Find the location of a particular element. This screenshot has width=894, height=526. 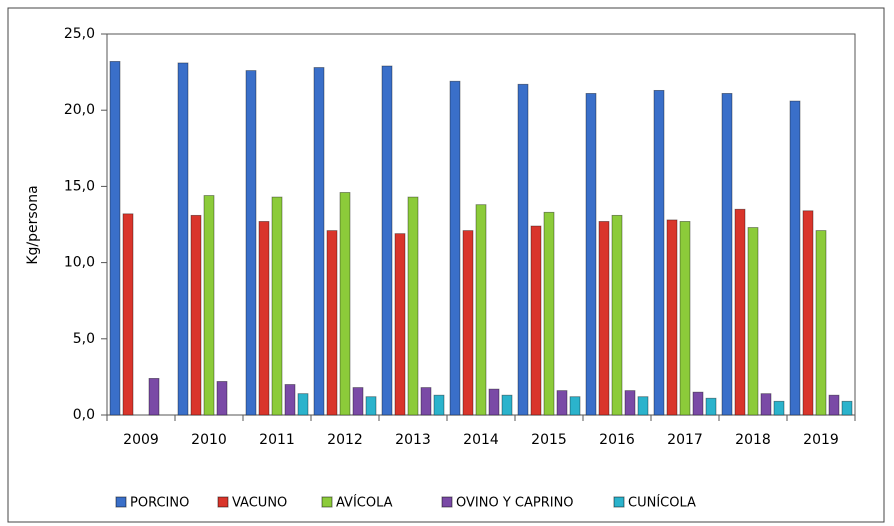

x-tick-label: 2018 is located at coordinates (753, 440).